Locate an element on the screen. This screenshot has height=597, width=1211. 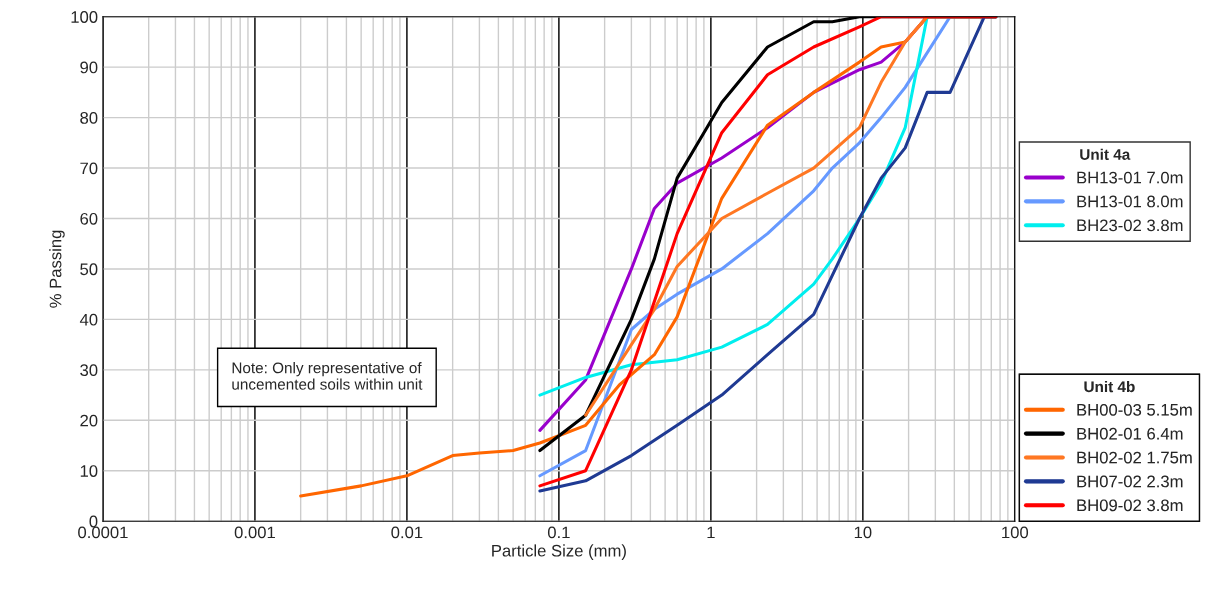
y-axis-title: % Passing is located at coordinates (57, 269).